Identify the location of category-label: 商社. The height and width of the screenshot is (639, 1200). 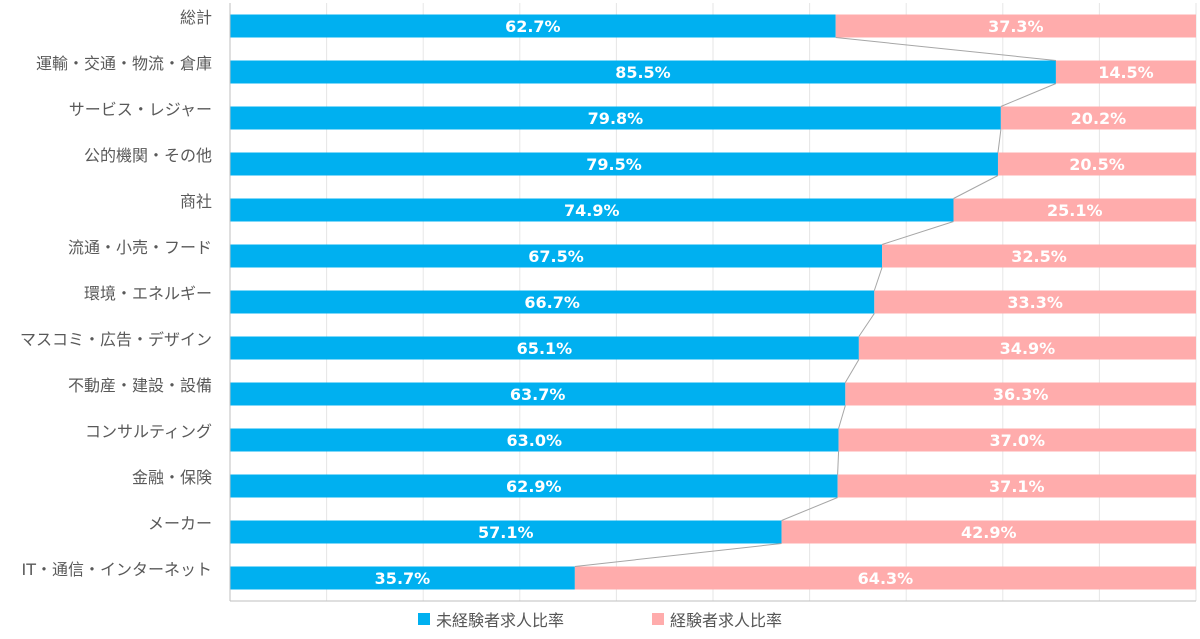
(196, 201).